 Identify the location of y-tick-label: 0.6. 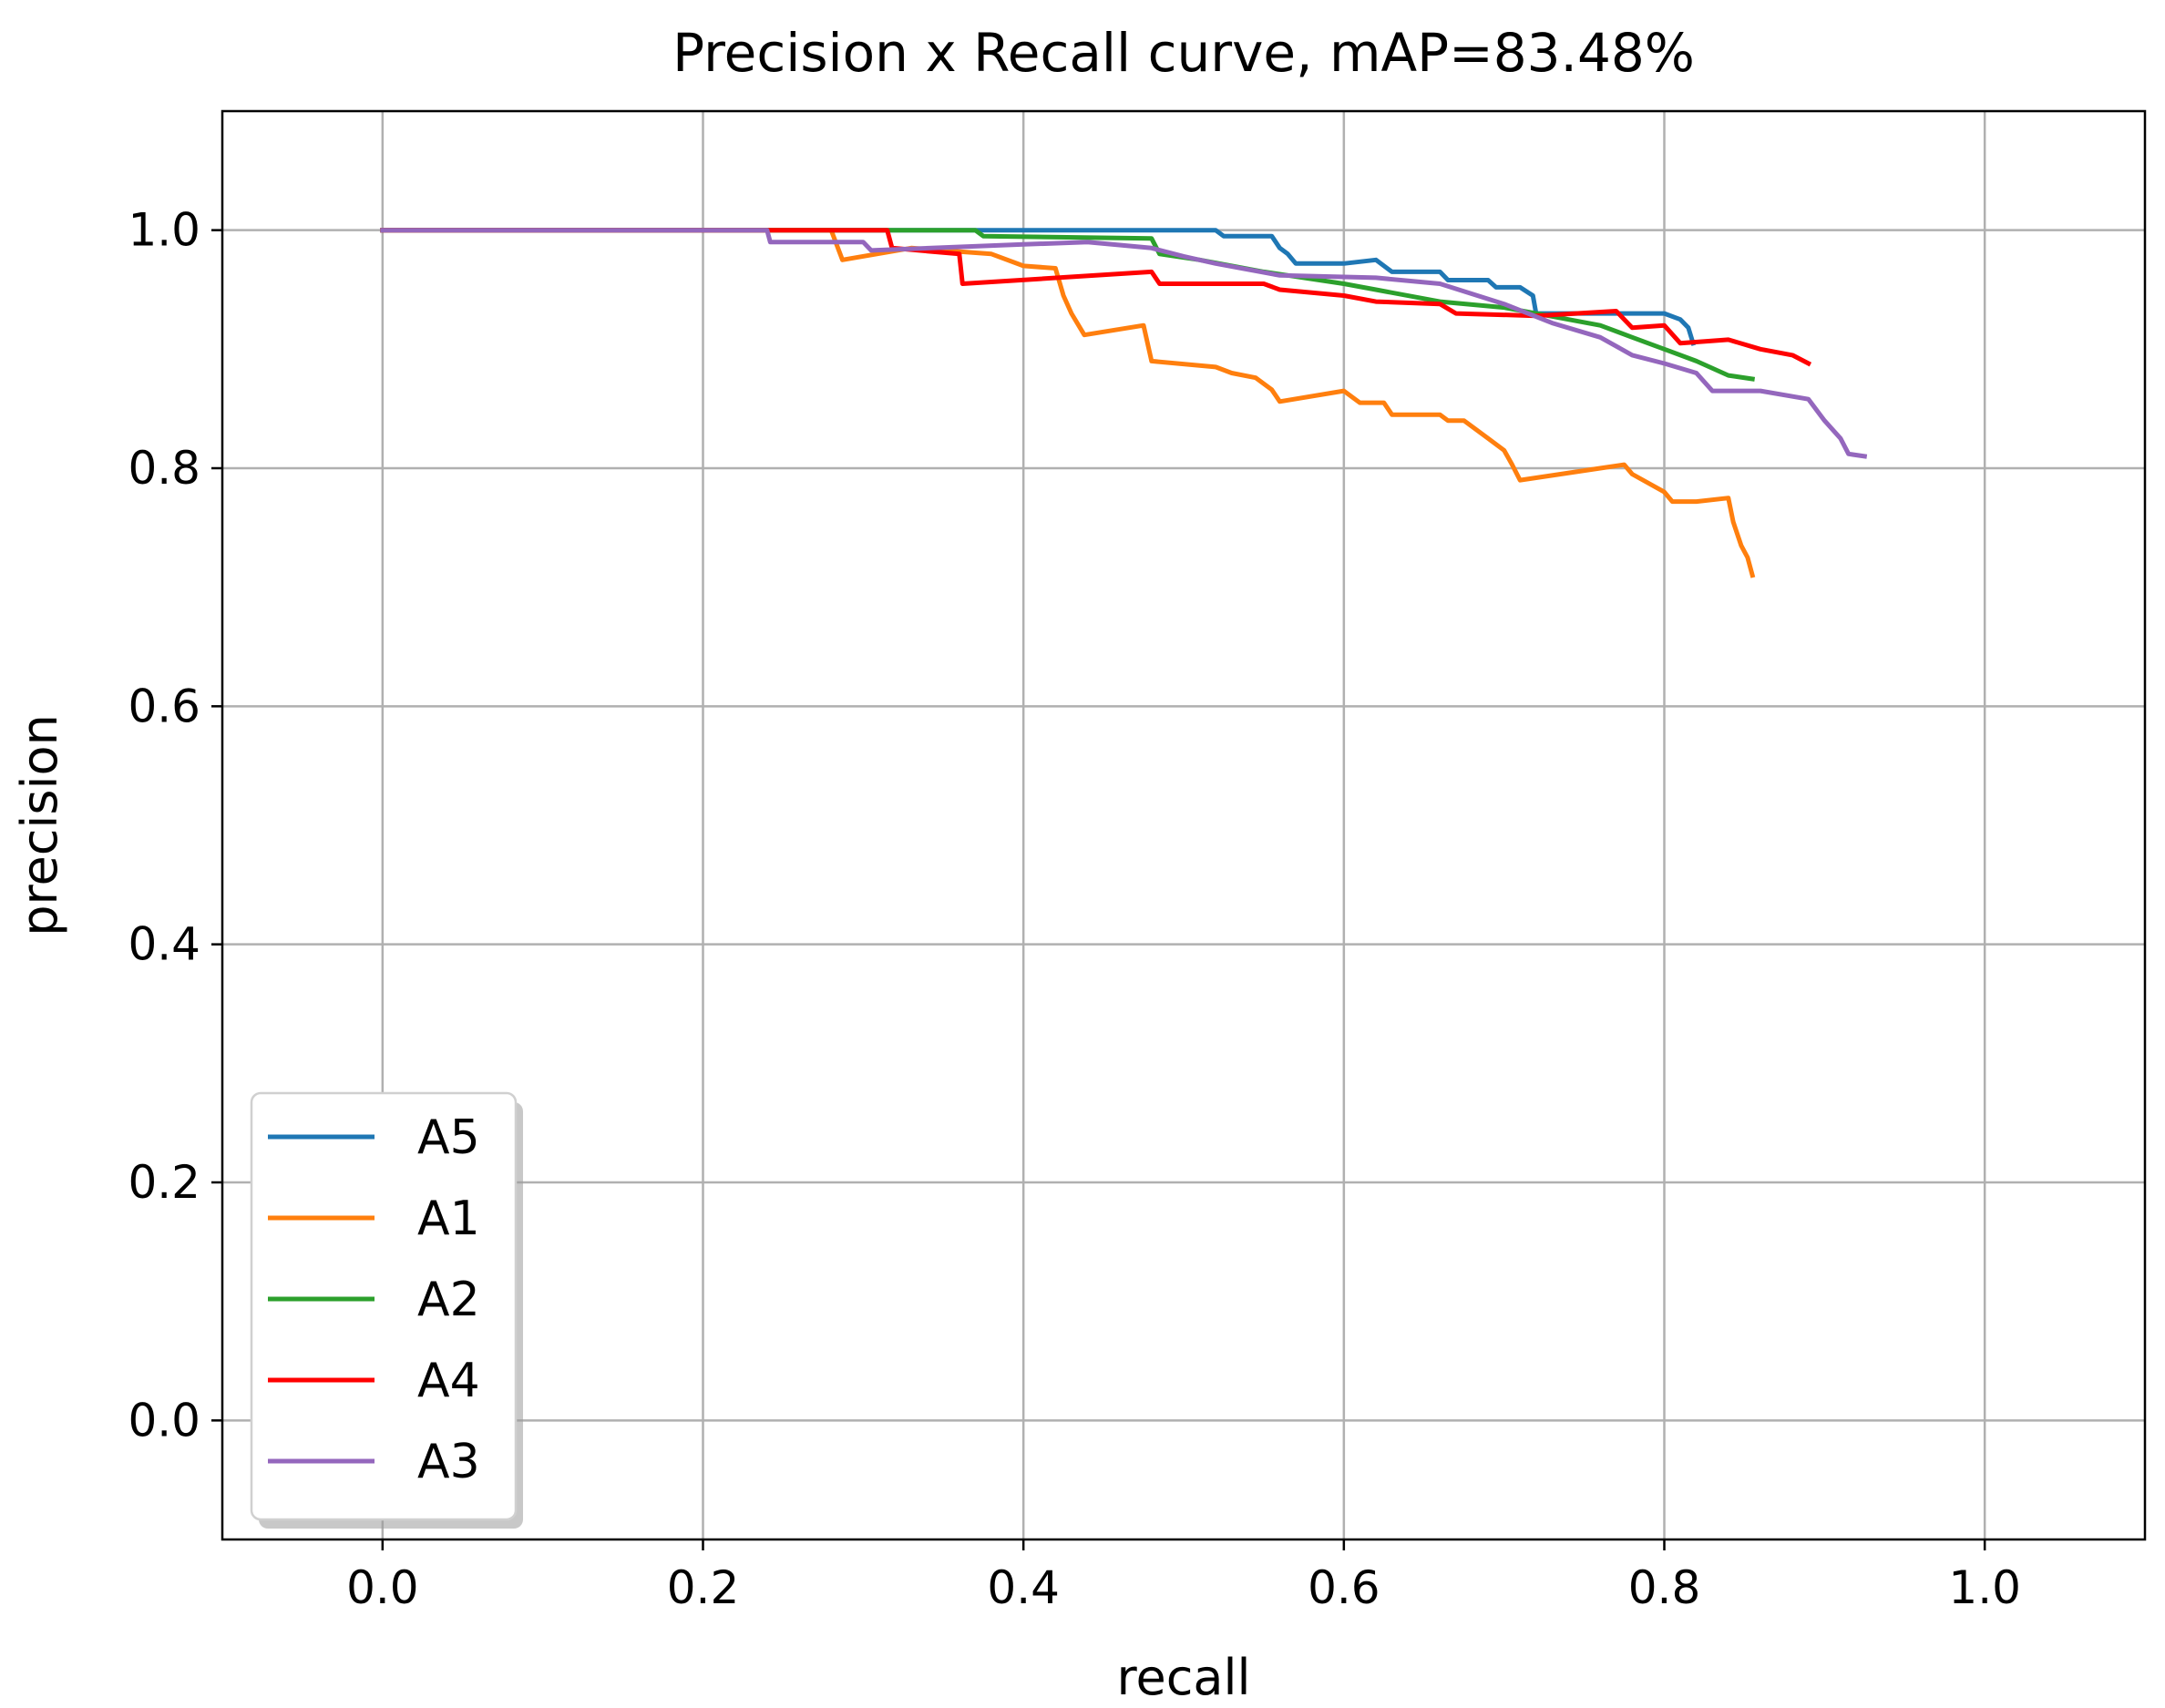
(164, 706).